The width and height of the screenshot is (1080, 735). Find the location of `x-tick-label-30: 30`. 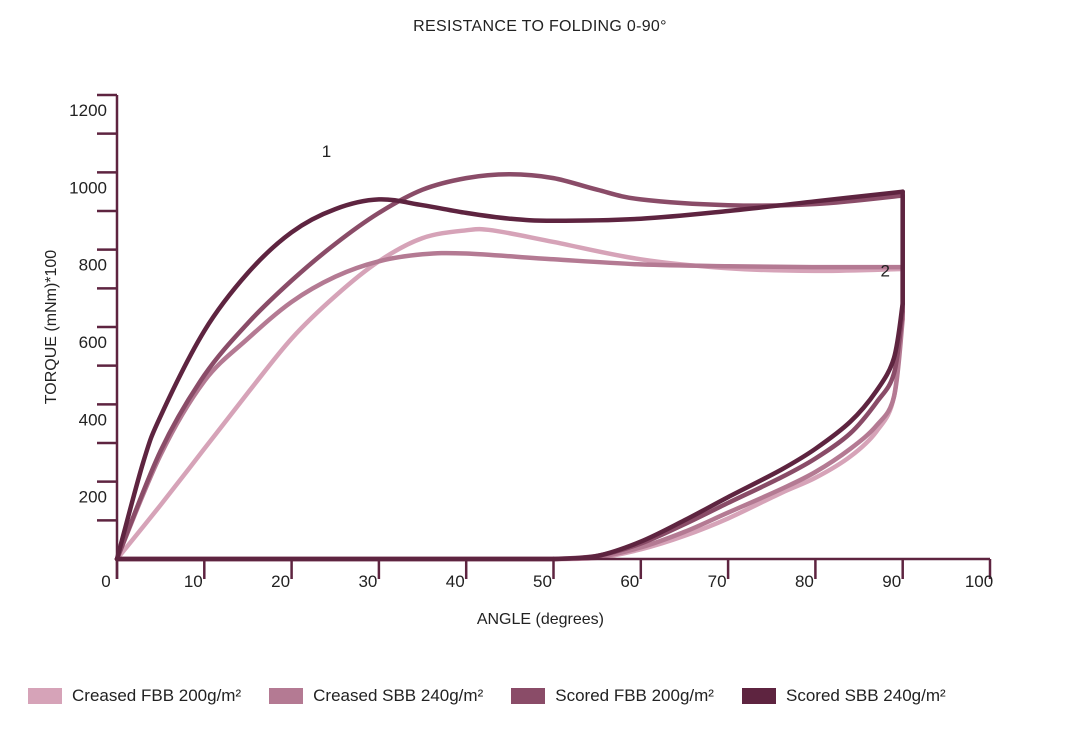

x-tick-label-30: 30 is located at coordinates (367, 581).